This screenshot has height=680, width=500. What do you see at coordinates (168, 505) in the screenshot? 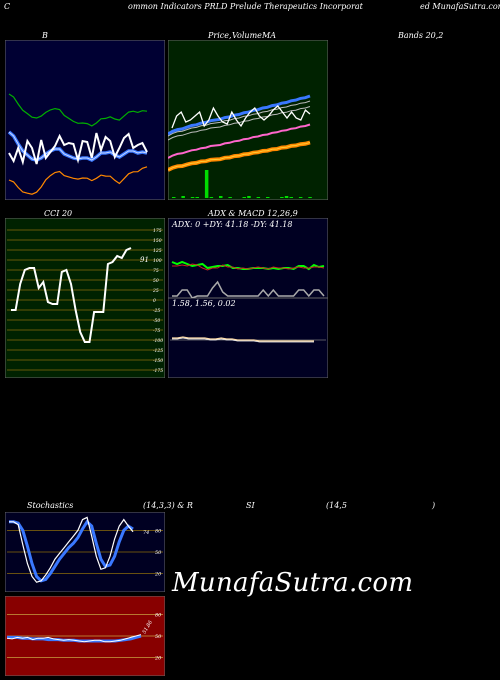
I see `stoch-title-2: (14,3,3) & R` at bounding box center [168, 505].